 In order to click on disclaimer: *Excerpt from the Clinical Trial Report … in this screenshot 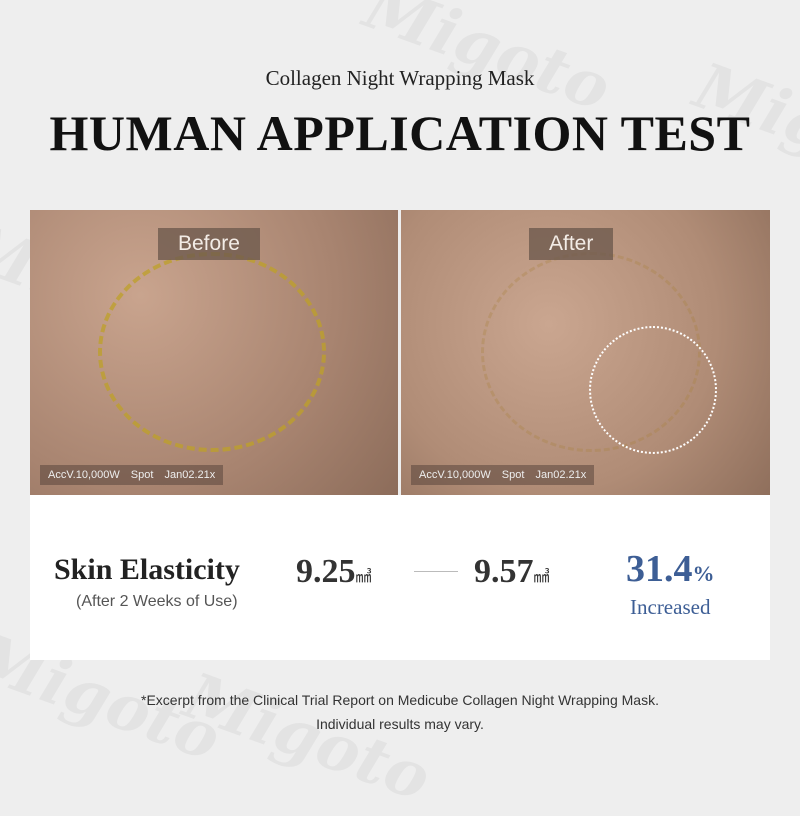, I will do `click(400, 700)`.